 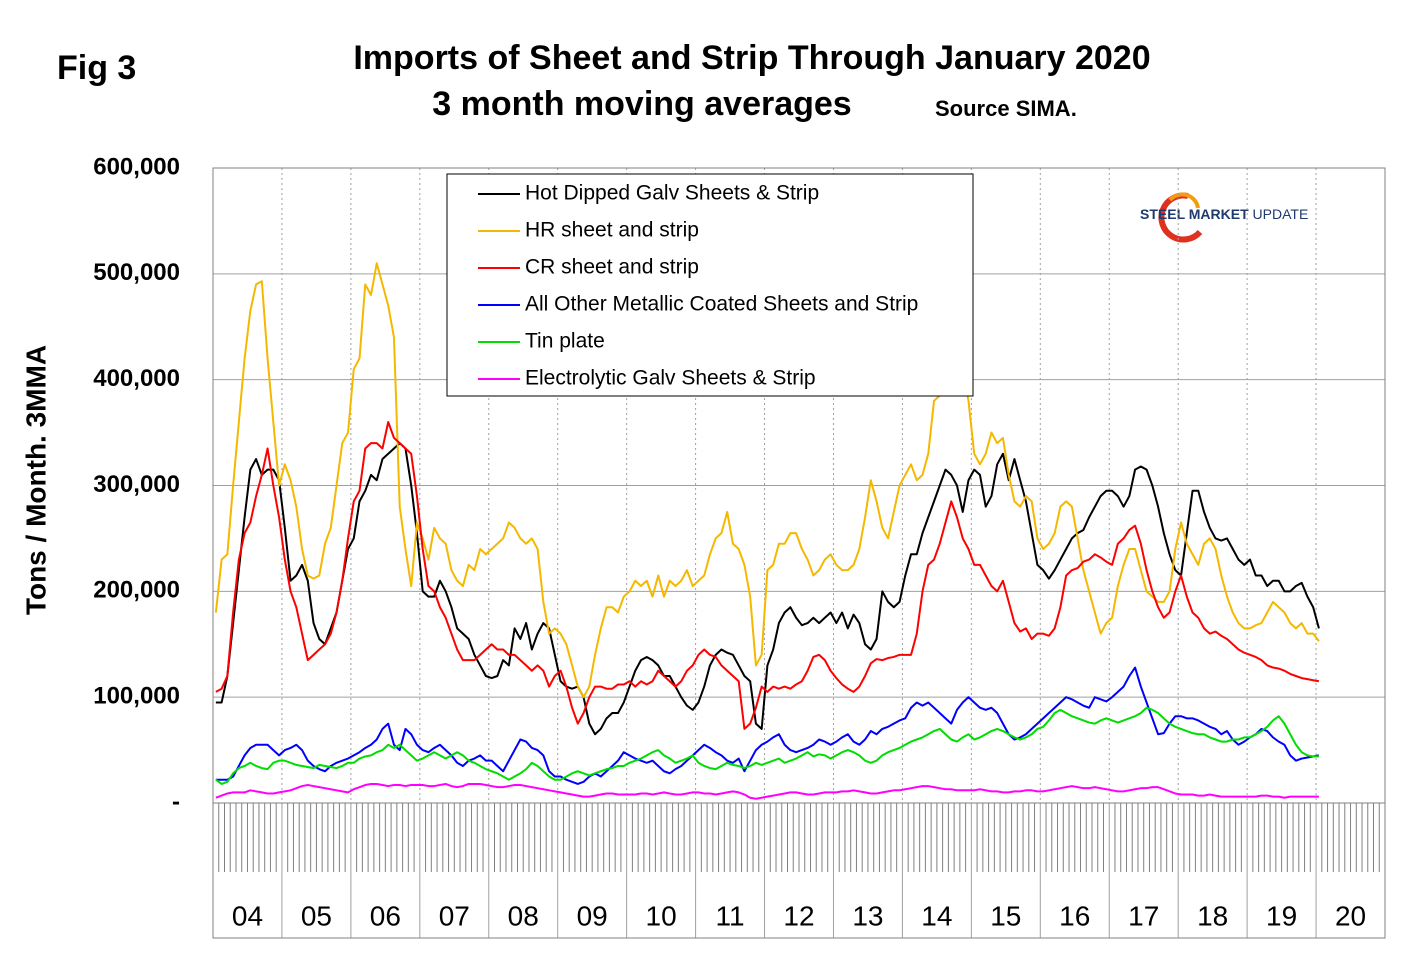 I want to click on x-tick-label: 14, so click(x=936, y=915).